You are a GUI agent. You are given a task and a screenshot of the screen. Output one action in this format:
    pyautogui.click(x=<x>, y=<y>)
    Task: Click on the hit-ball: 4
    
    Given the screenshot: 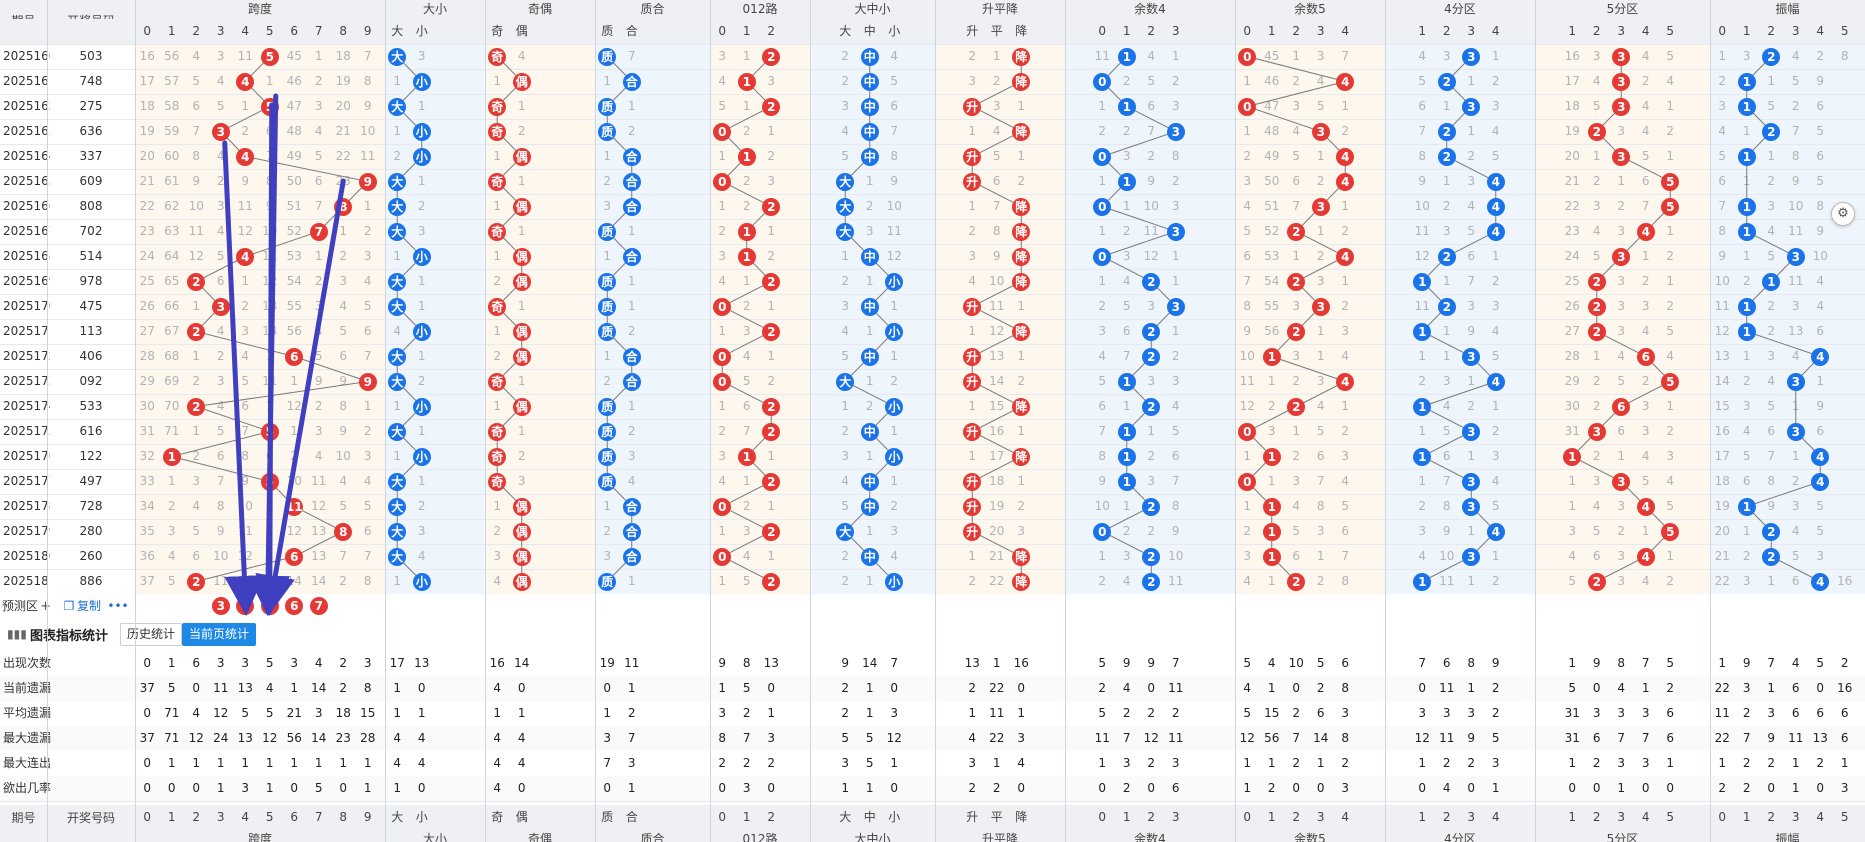 What is the action you would take?
    pyautogui.click(x=1820, y=481)
    